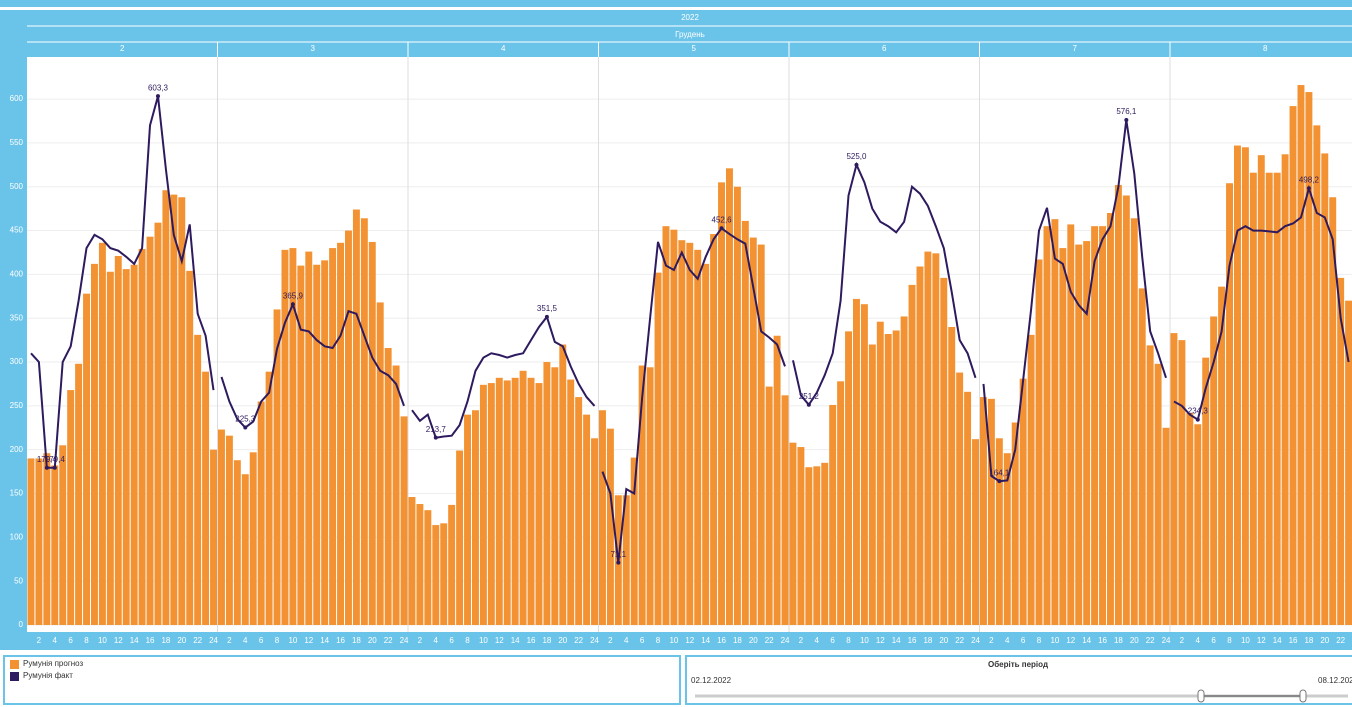  Describe the element at coordinates (676, 641) in the screenshot. I see `x-axis-band` at that location.